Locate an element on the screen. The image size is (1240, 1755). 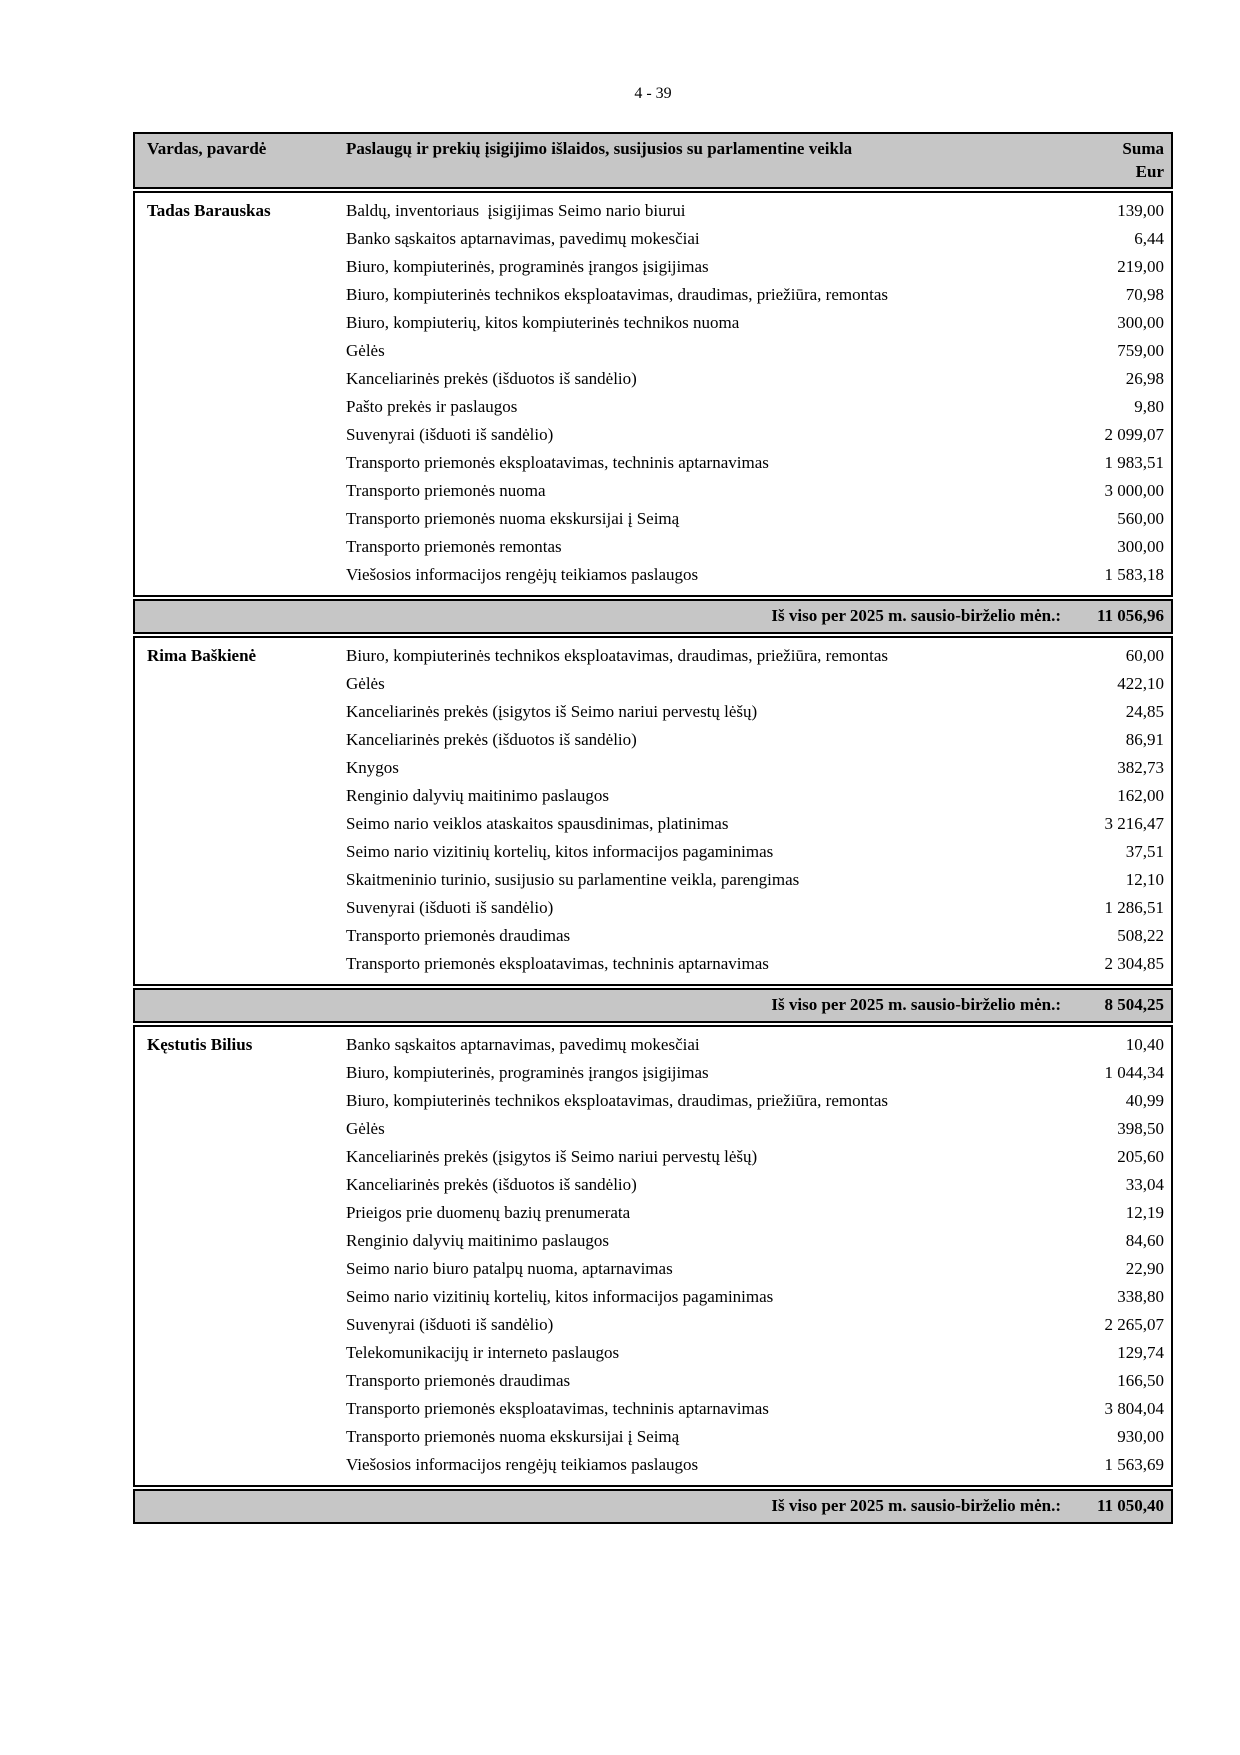
total-value: 11 056,96 is located at coordinates (1130, 615).